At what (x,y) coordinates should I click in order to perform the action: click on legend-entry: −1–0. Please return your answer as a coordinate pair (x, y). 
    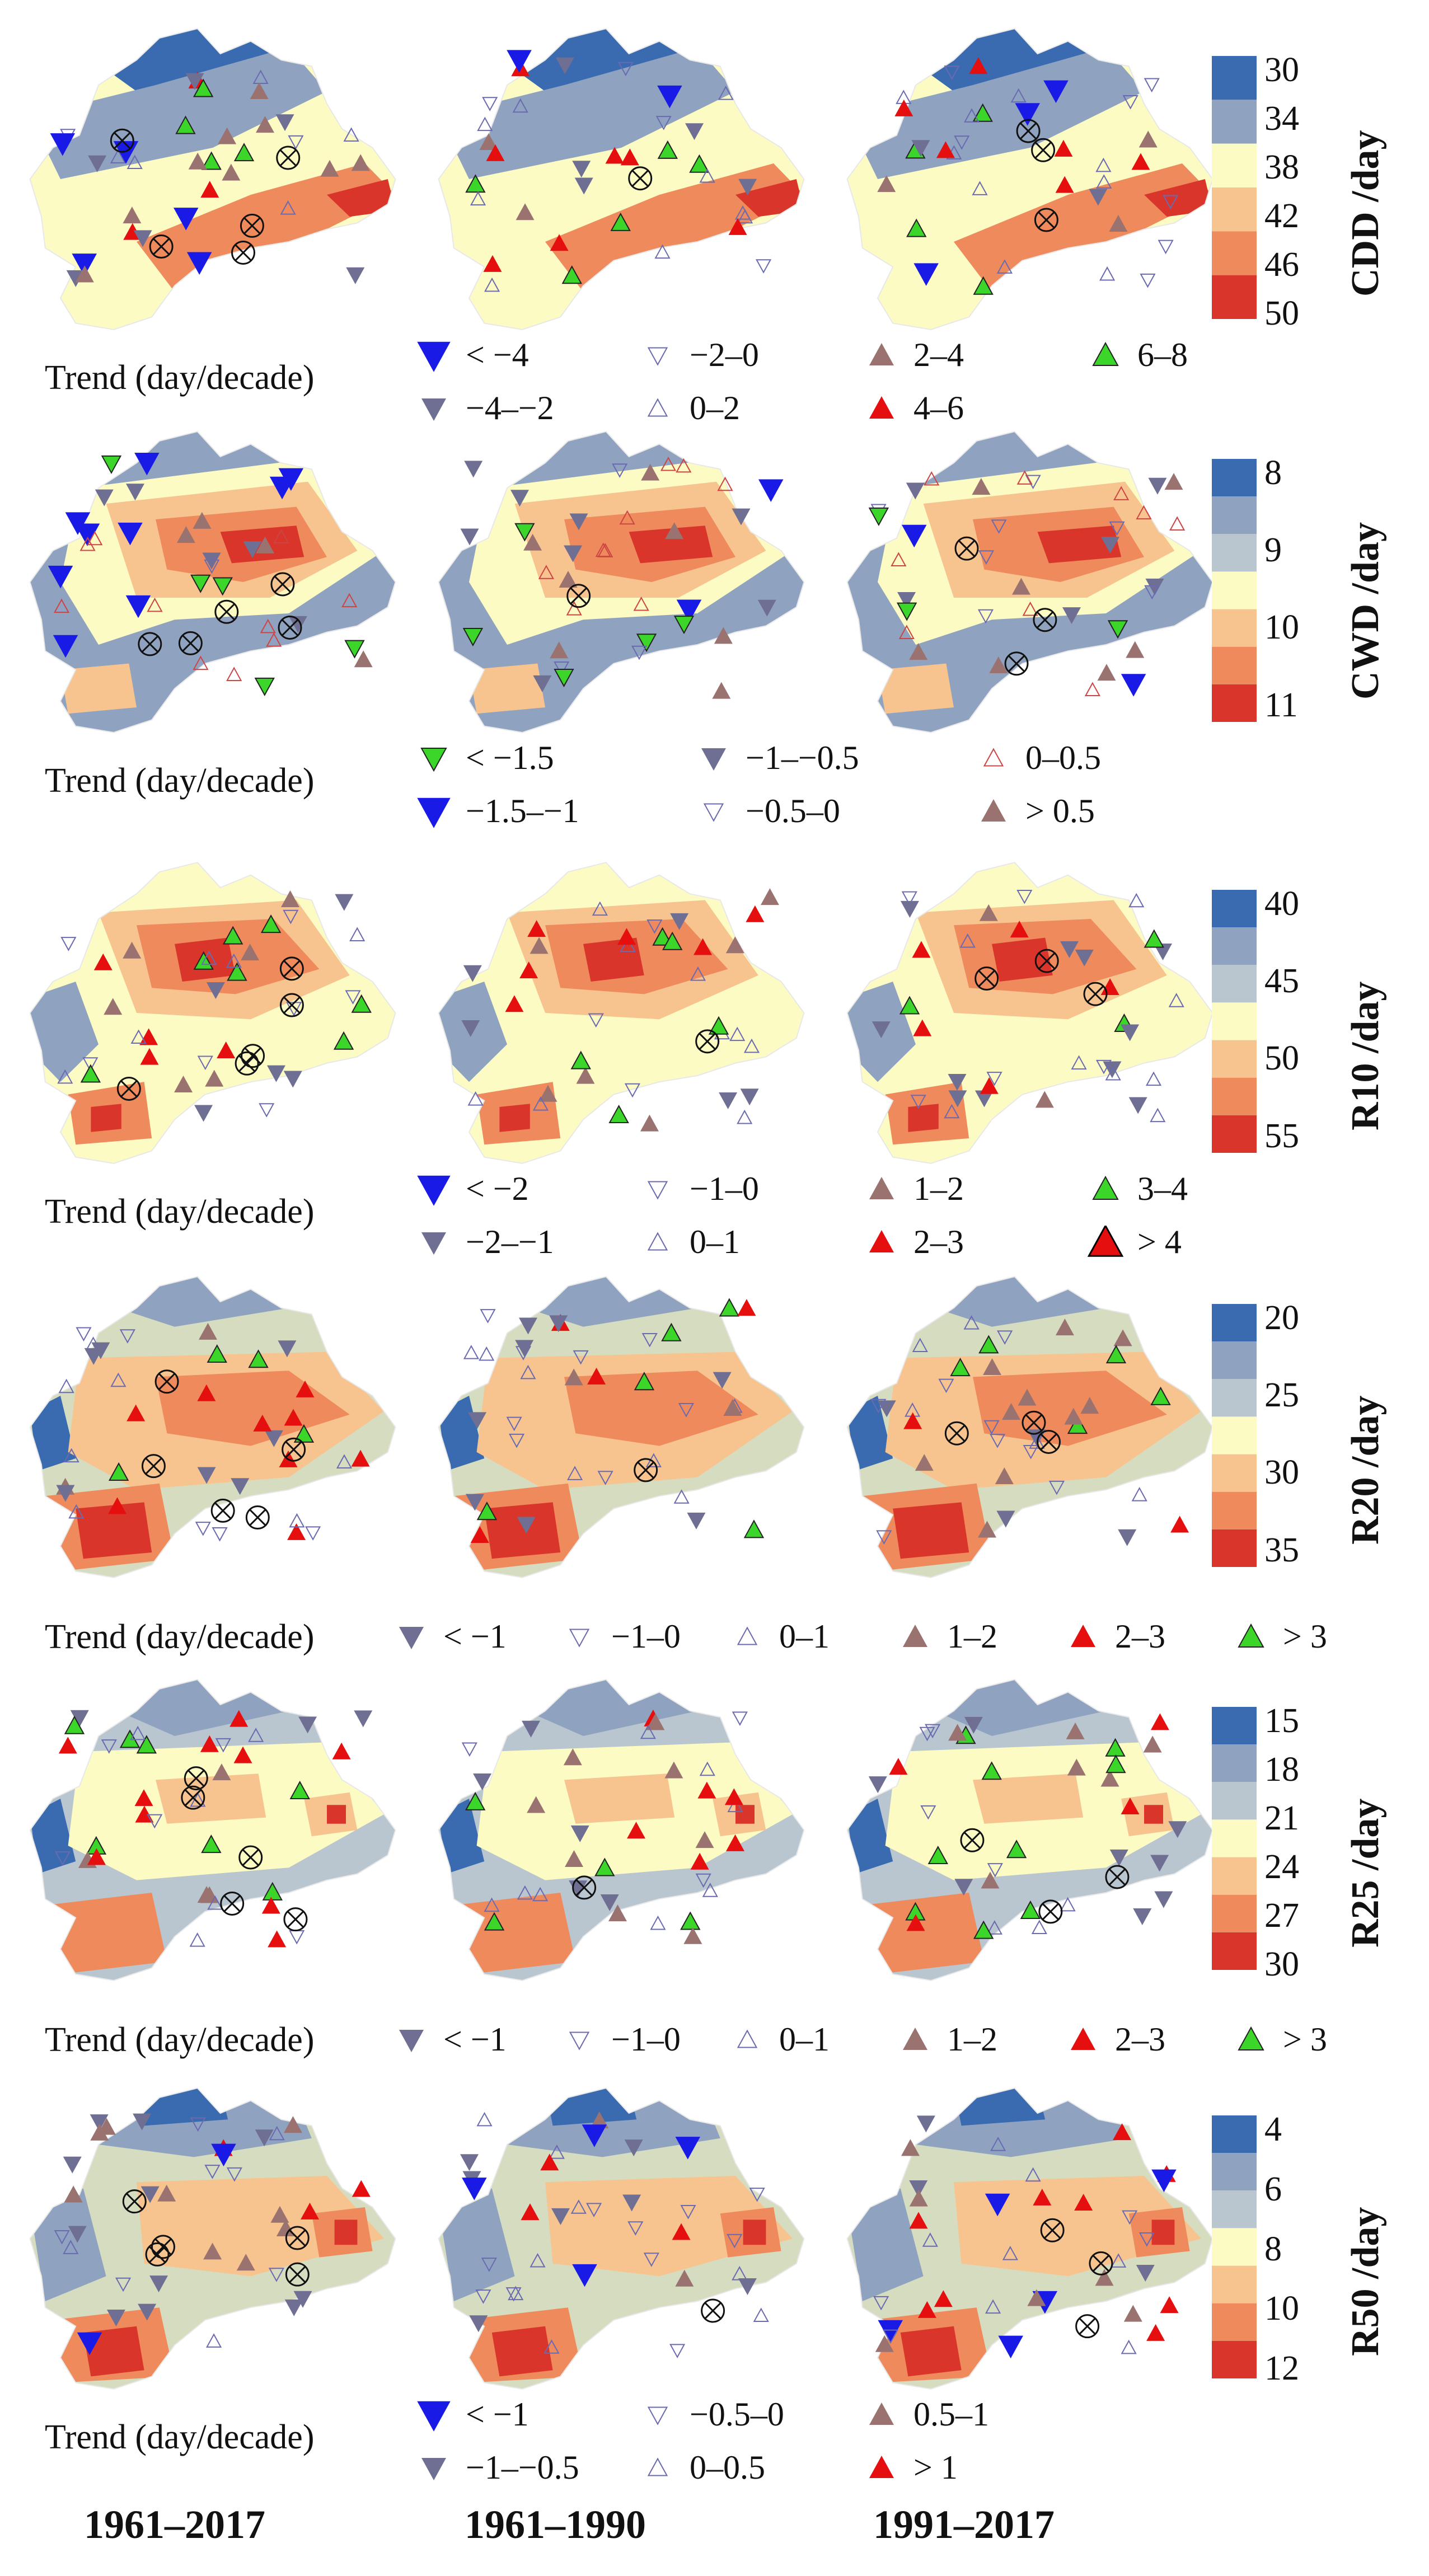
    Looking at the image, I should click on (699, 1189).